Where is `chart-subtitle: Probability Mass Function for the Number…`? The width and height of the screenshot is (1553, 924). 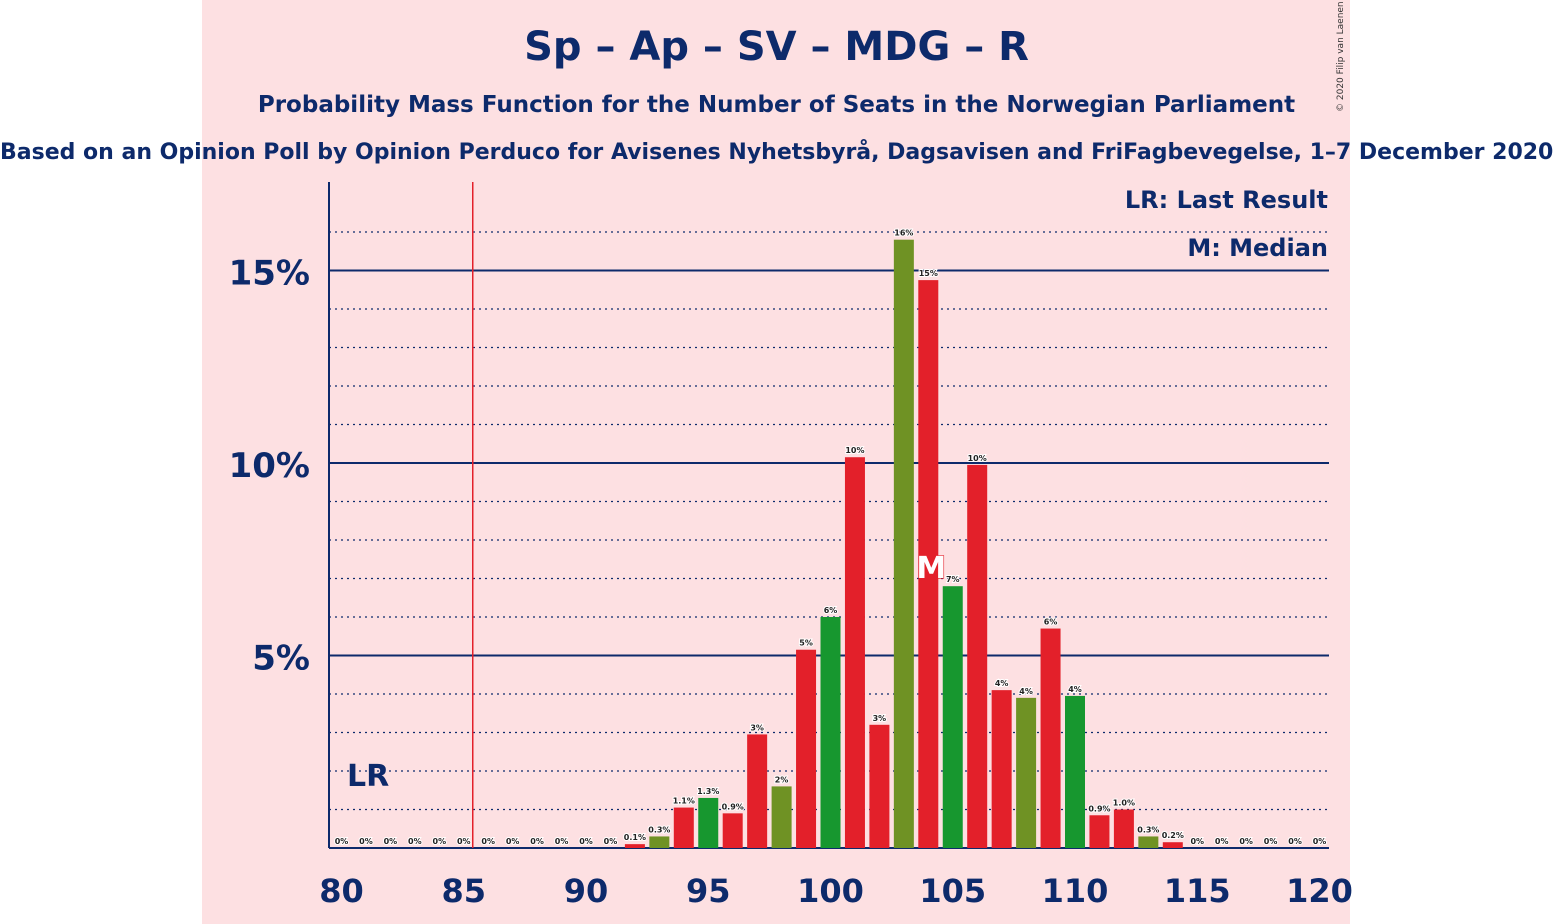
chart-subtitle: Probability Mass Function for the Number… is located at coordinates (776, 105).